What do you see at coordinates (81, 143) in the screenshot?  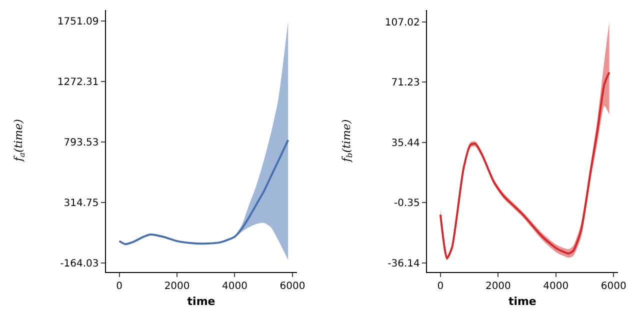 I see `y-tick-label: 793.53` at bounding box center [81, 143].